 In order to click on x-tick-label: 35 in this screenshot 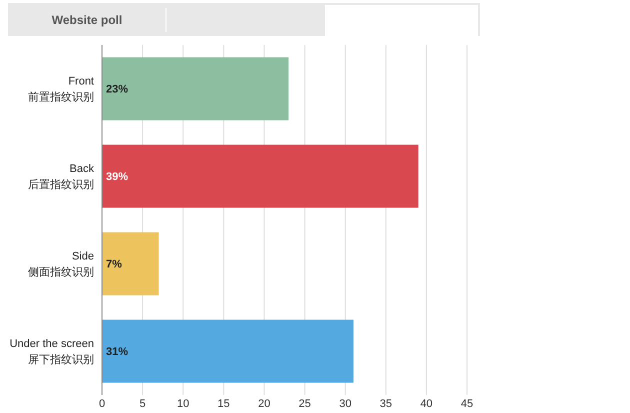, I will do `click(386, 404)`.